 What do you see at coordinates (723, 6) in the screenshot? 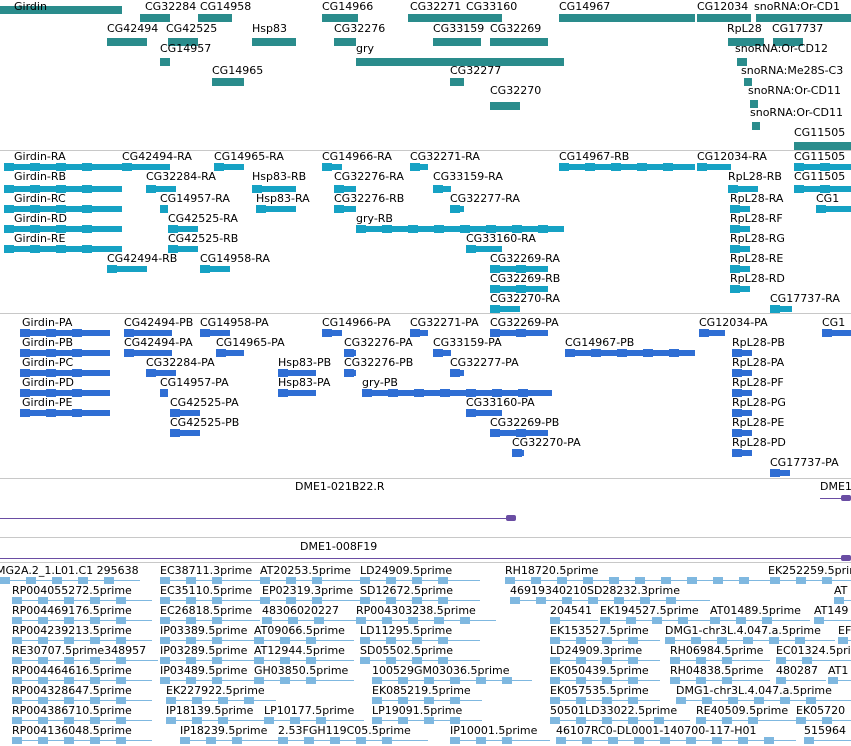
I see `gene-feature-label: CG12034` at bounding box center [723, 6].